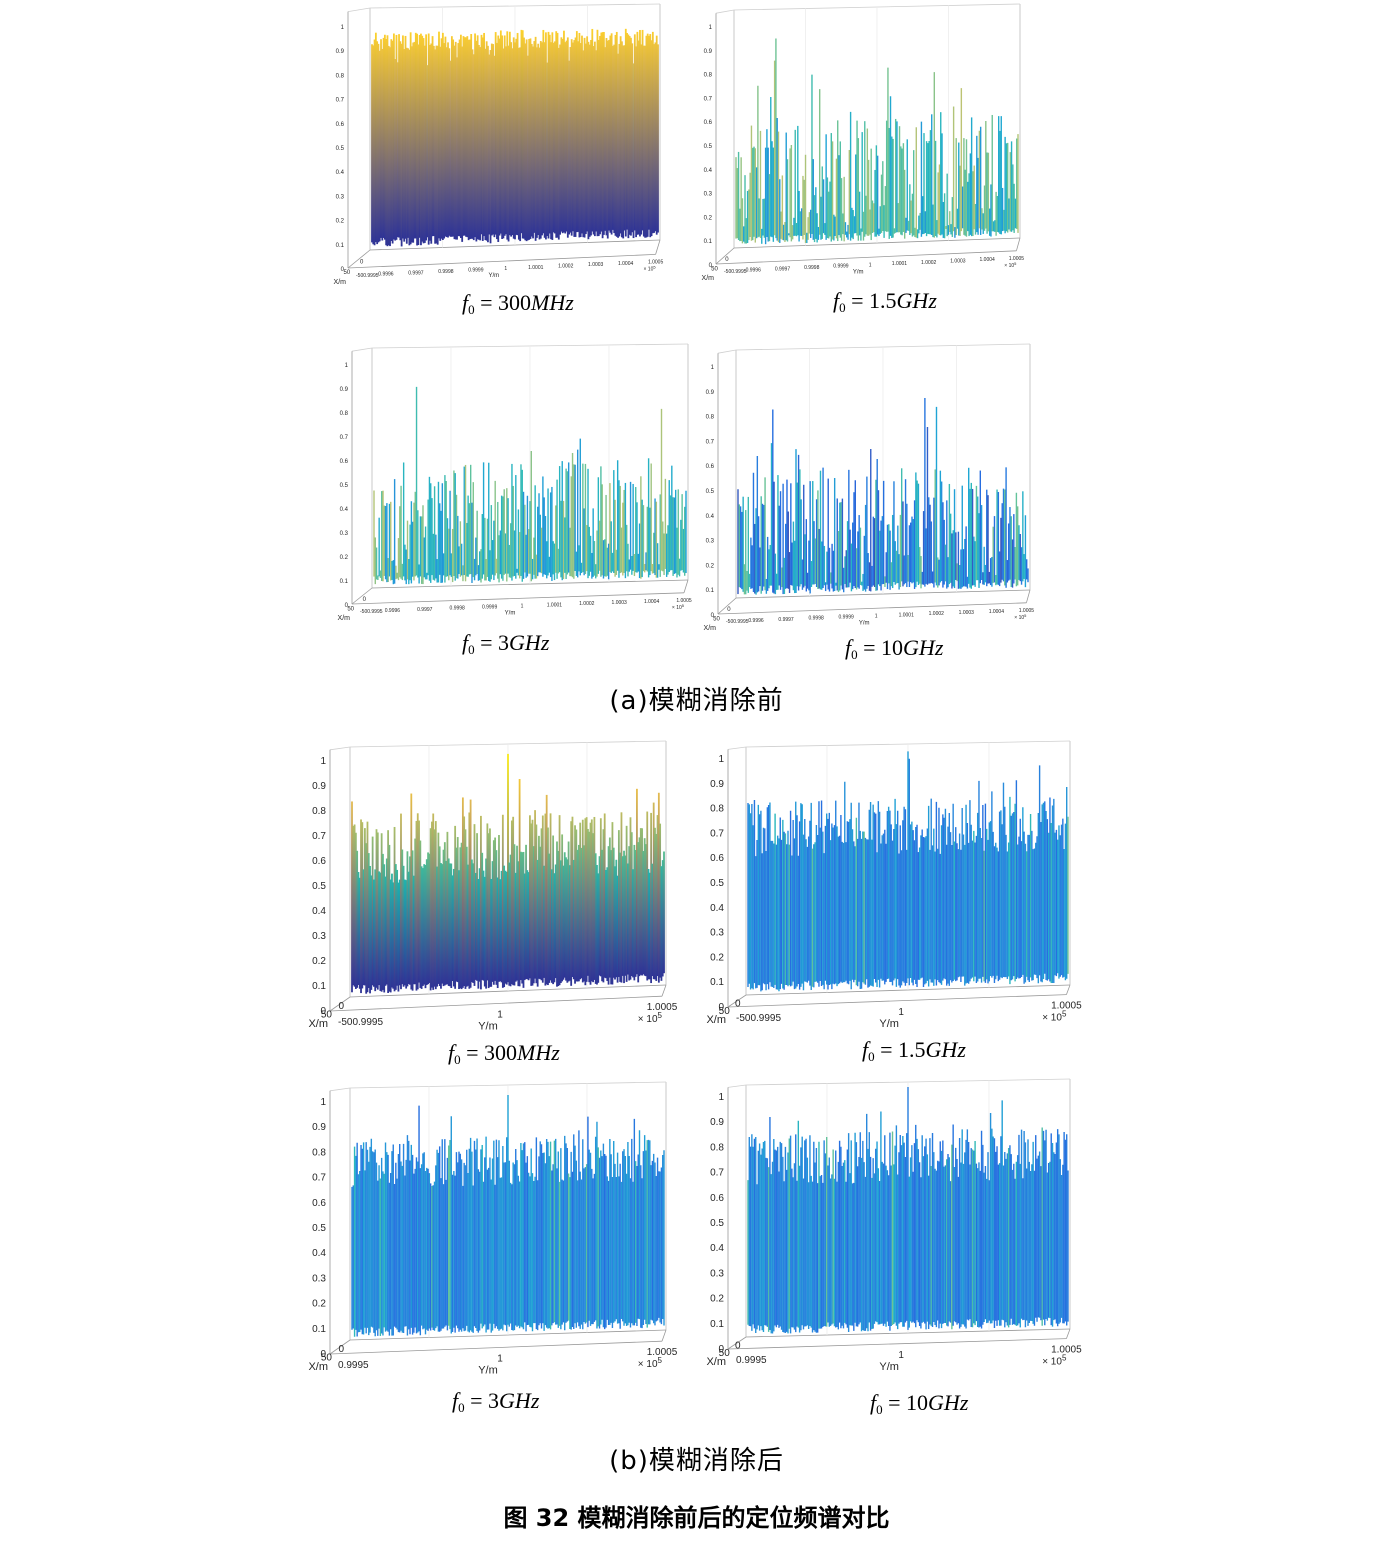 This screenshot has width=1393, height=1541. Describe the element at coordinates (486, 642) in the screenshot. I see `freq-equals: =` at that location.